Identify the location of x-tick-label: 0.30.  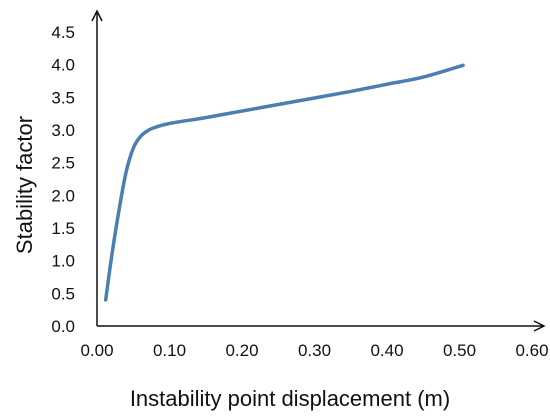
(314, 350).